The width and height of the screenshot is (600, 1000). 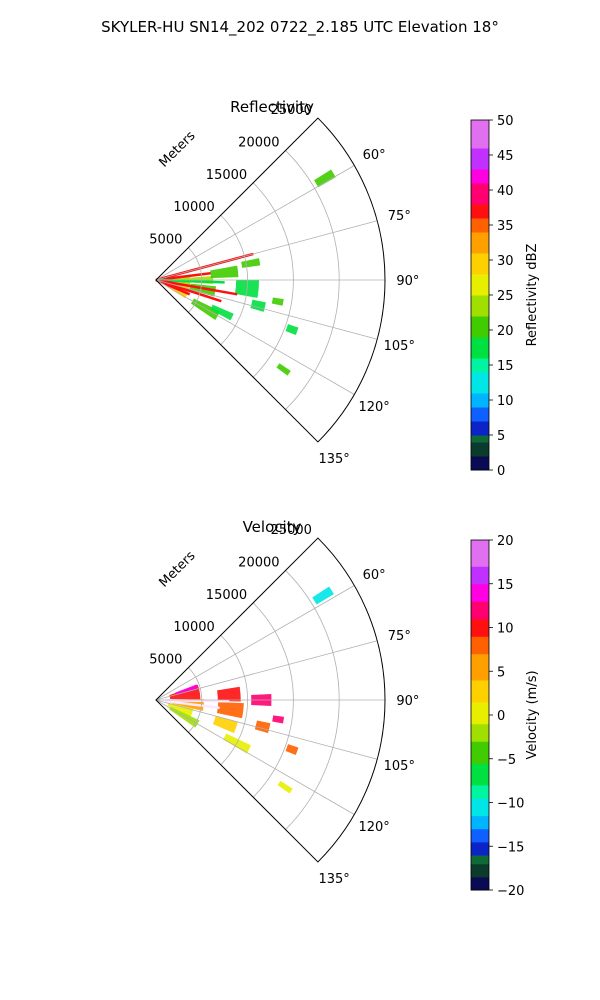 What do you see at coordinates (505, 296) in the screenshot?
I see `colorbar-tick-label: 25` at bounding box center [505, 296].